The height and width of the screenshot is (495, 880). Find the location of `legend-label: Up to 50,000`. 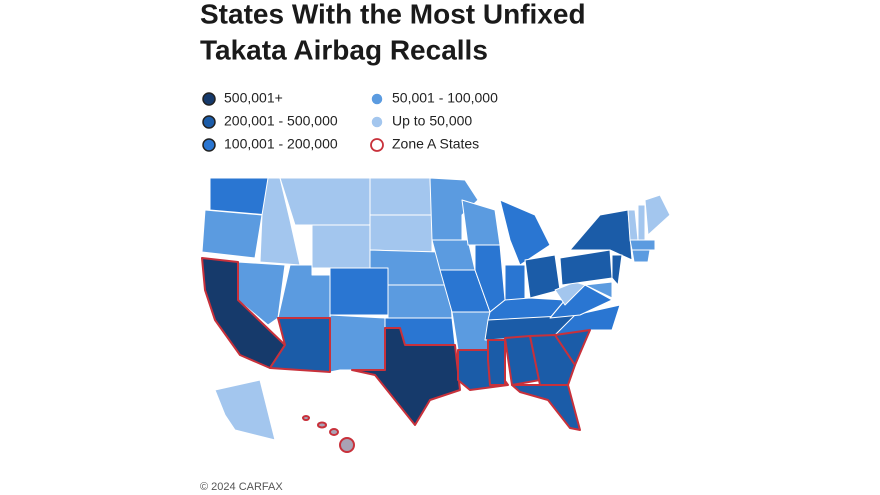

legend-label: Up to 50,000 is located at coordinates (432, 121).